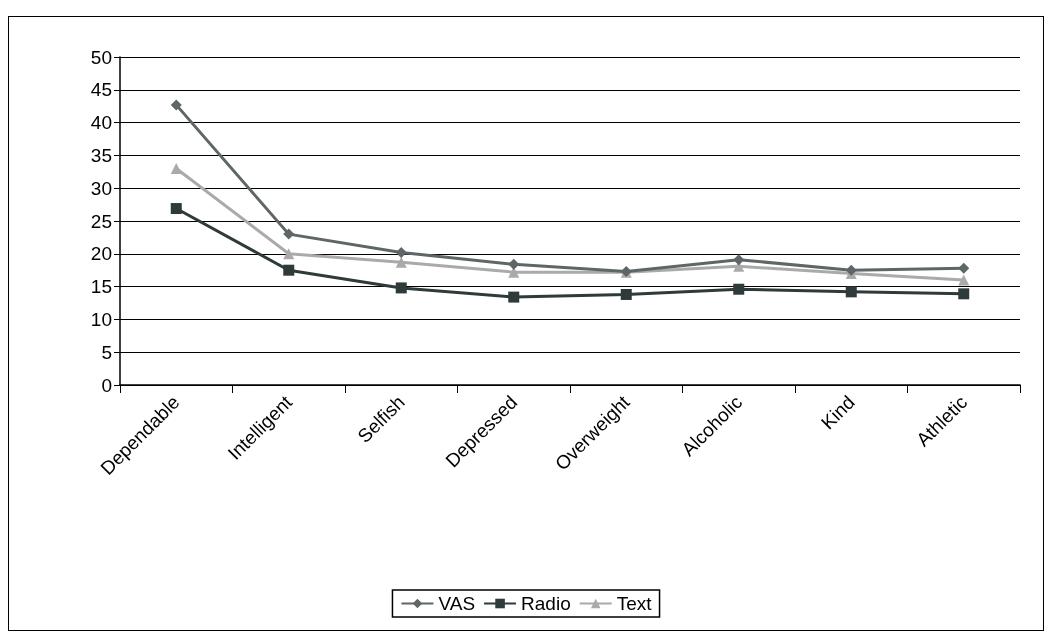 Image resolution: width=1054 pixels, height=641 pixels. I want to click on y-tick-label: 10, so click(101, 319).